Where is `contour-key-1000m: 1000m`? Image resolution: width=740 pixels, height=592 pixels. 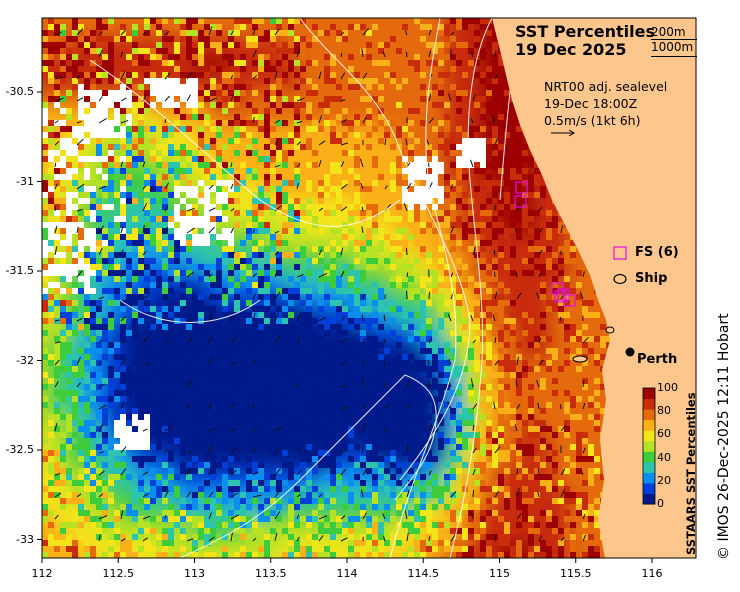
contour-key-1000m: 1000m is located at coordinates (672, 47).